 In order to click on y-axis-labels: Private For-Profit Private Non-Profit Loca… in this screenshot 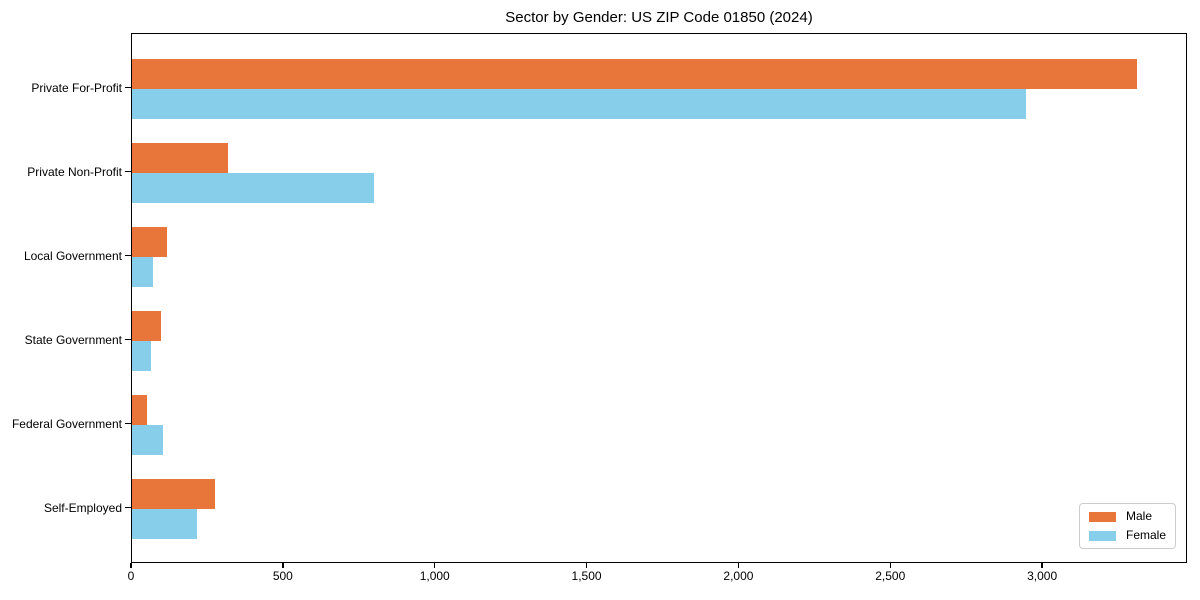, I will do `click(61, 300)`.